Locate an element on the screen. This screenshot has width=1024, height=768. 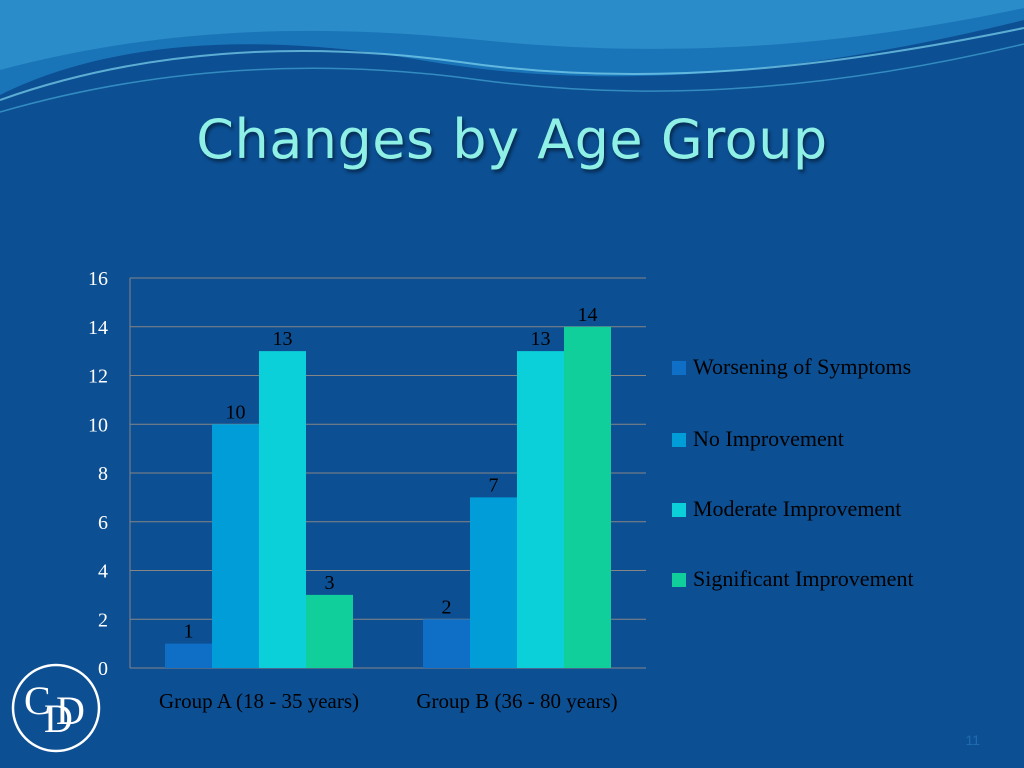
data-label: 1 is located at coordinates (189, 632).